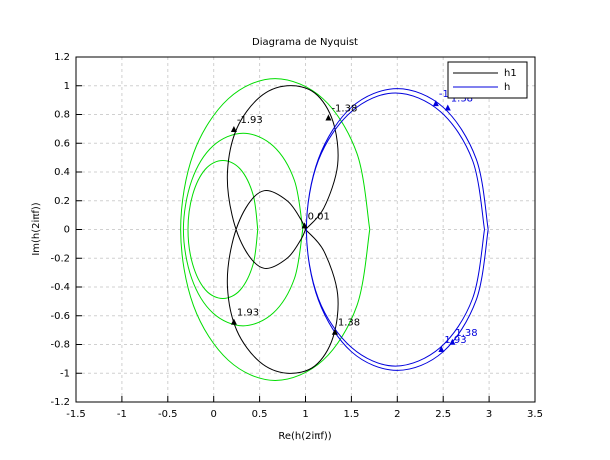 The height and width of the screenshot is (460, 610). Describe the element at coordinates (507, 87) in the screenshot. I see `legend-label: h` at that location.